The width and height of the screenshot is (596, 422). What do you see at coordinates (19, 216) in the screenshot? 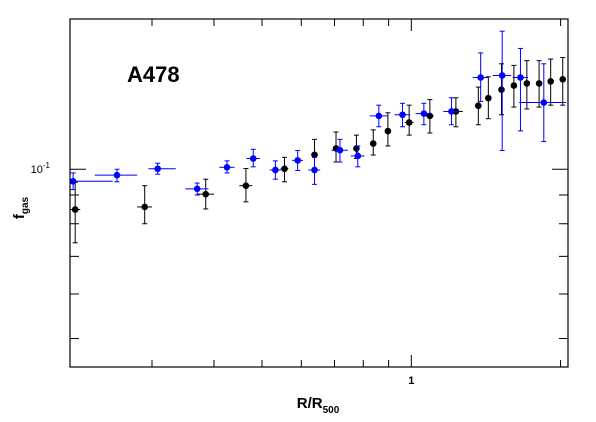
I see `y-axis-label-main: f` at bounding box center [19, 216].